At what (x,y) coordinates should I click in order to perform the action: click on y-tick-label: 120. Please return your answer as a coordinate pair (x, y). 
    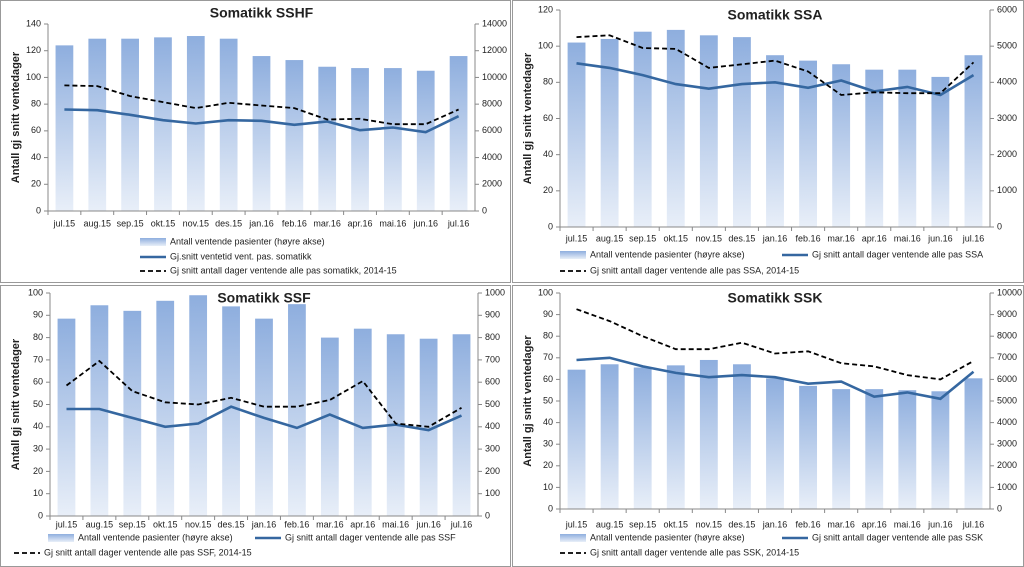
    Looking at the image, I should click on (33, 50).